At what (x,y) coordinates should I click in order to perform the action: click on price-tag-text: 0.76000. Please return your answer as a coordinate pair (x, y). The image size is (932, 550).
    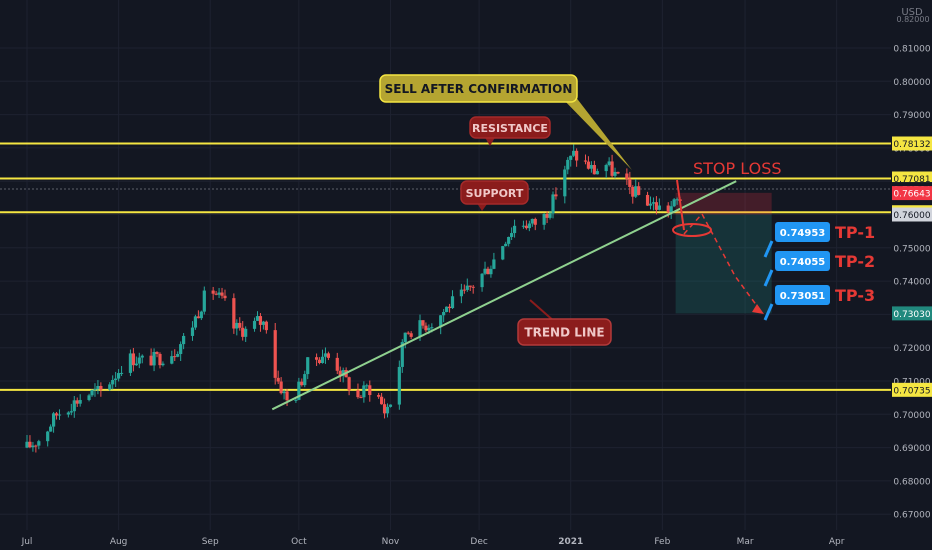
    Looking at the image, I should click on (911, 216).